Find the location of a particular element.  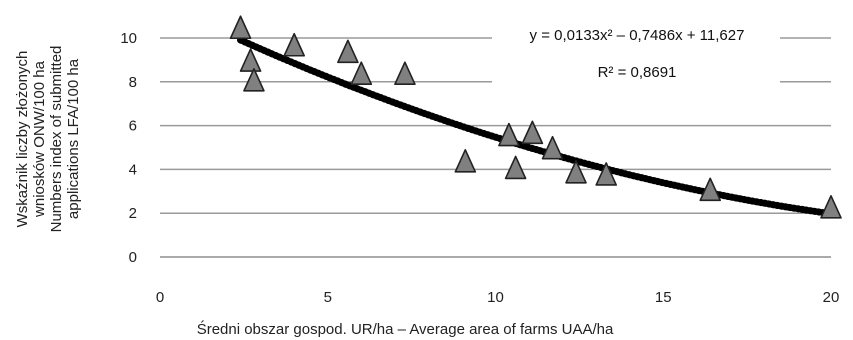

y-tick-label: 2 is located at coordinates (133, 213).